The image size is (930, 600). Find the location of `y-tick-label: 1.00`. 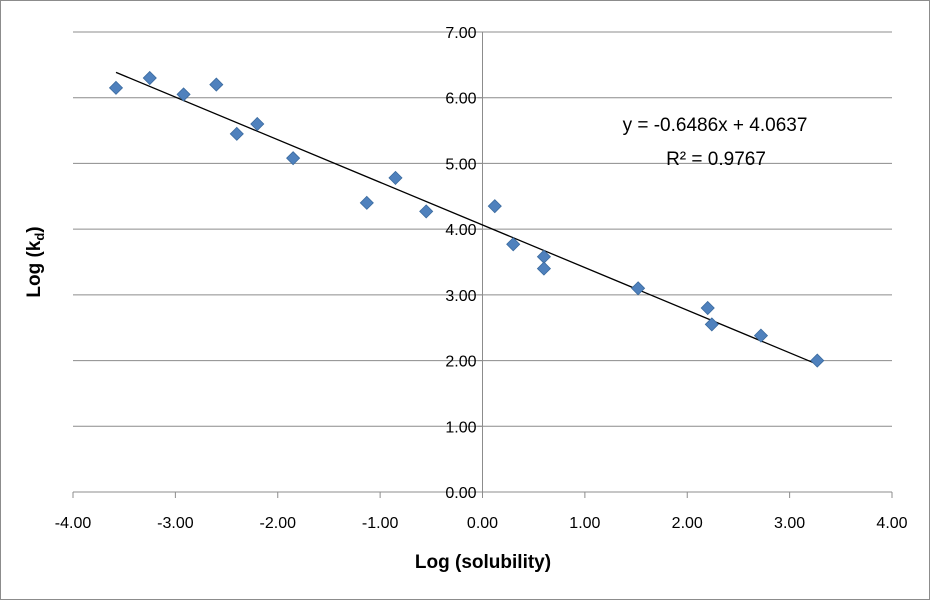

y-tick-label: 1.00 is located at coordinates (460, 427).